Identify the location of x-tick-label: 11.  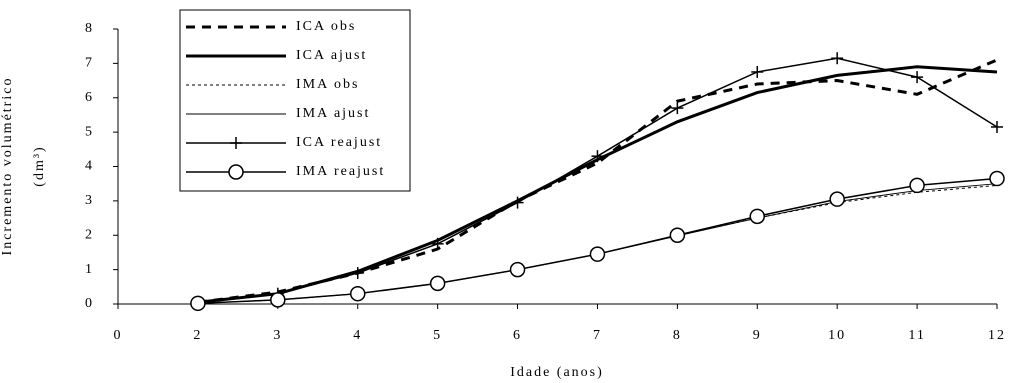
(916, 335).